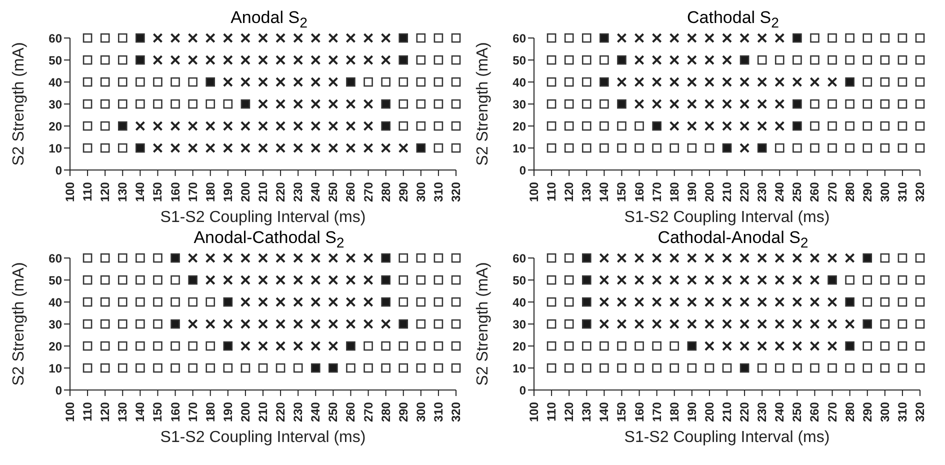 The height and width of the screenshot is (465, 945). Describe the element at coordinates (105, 192) in the screenshot. I see `x-tick-label: 120` at that location.